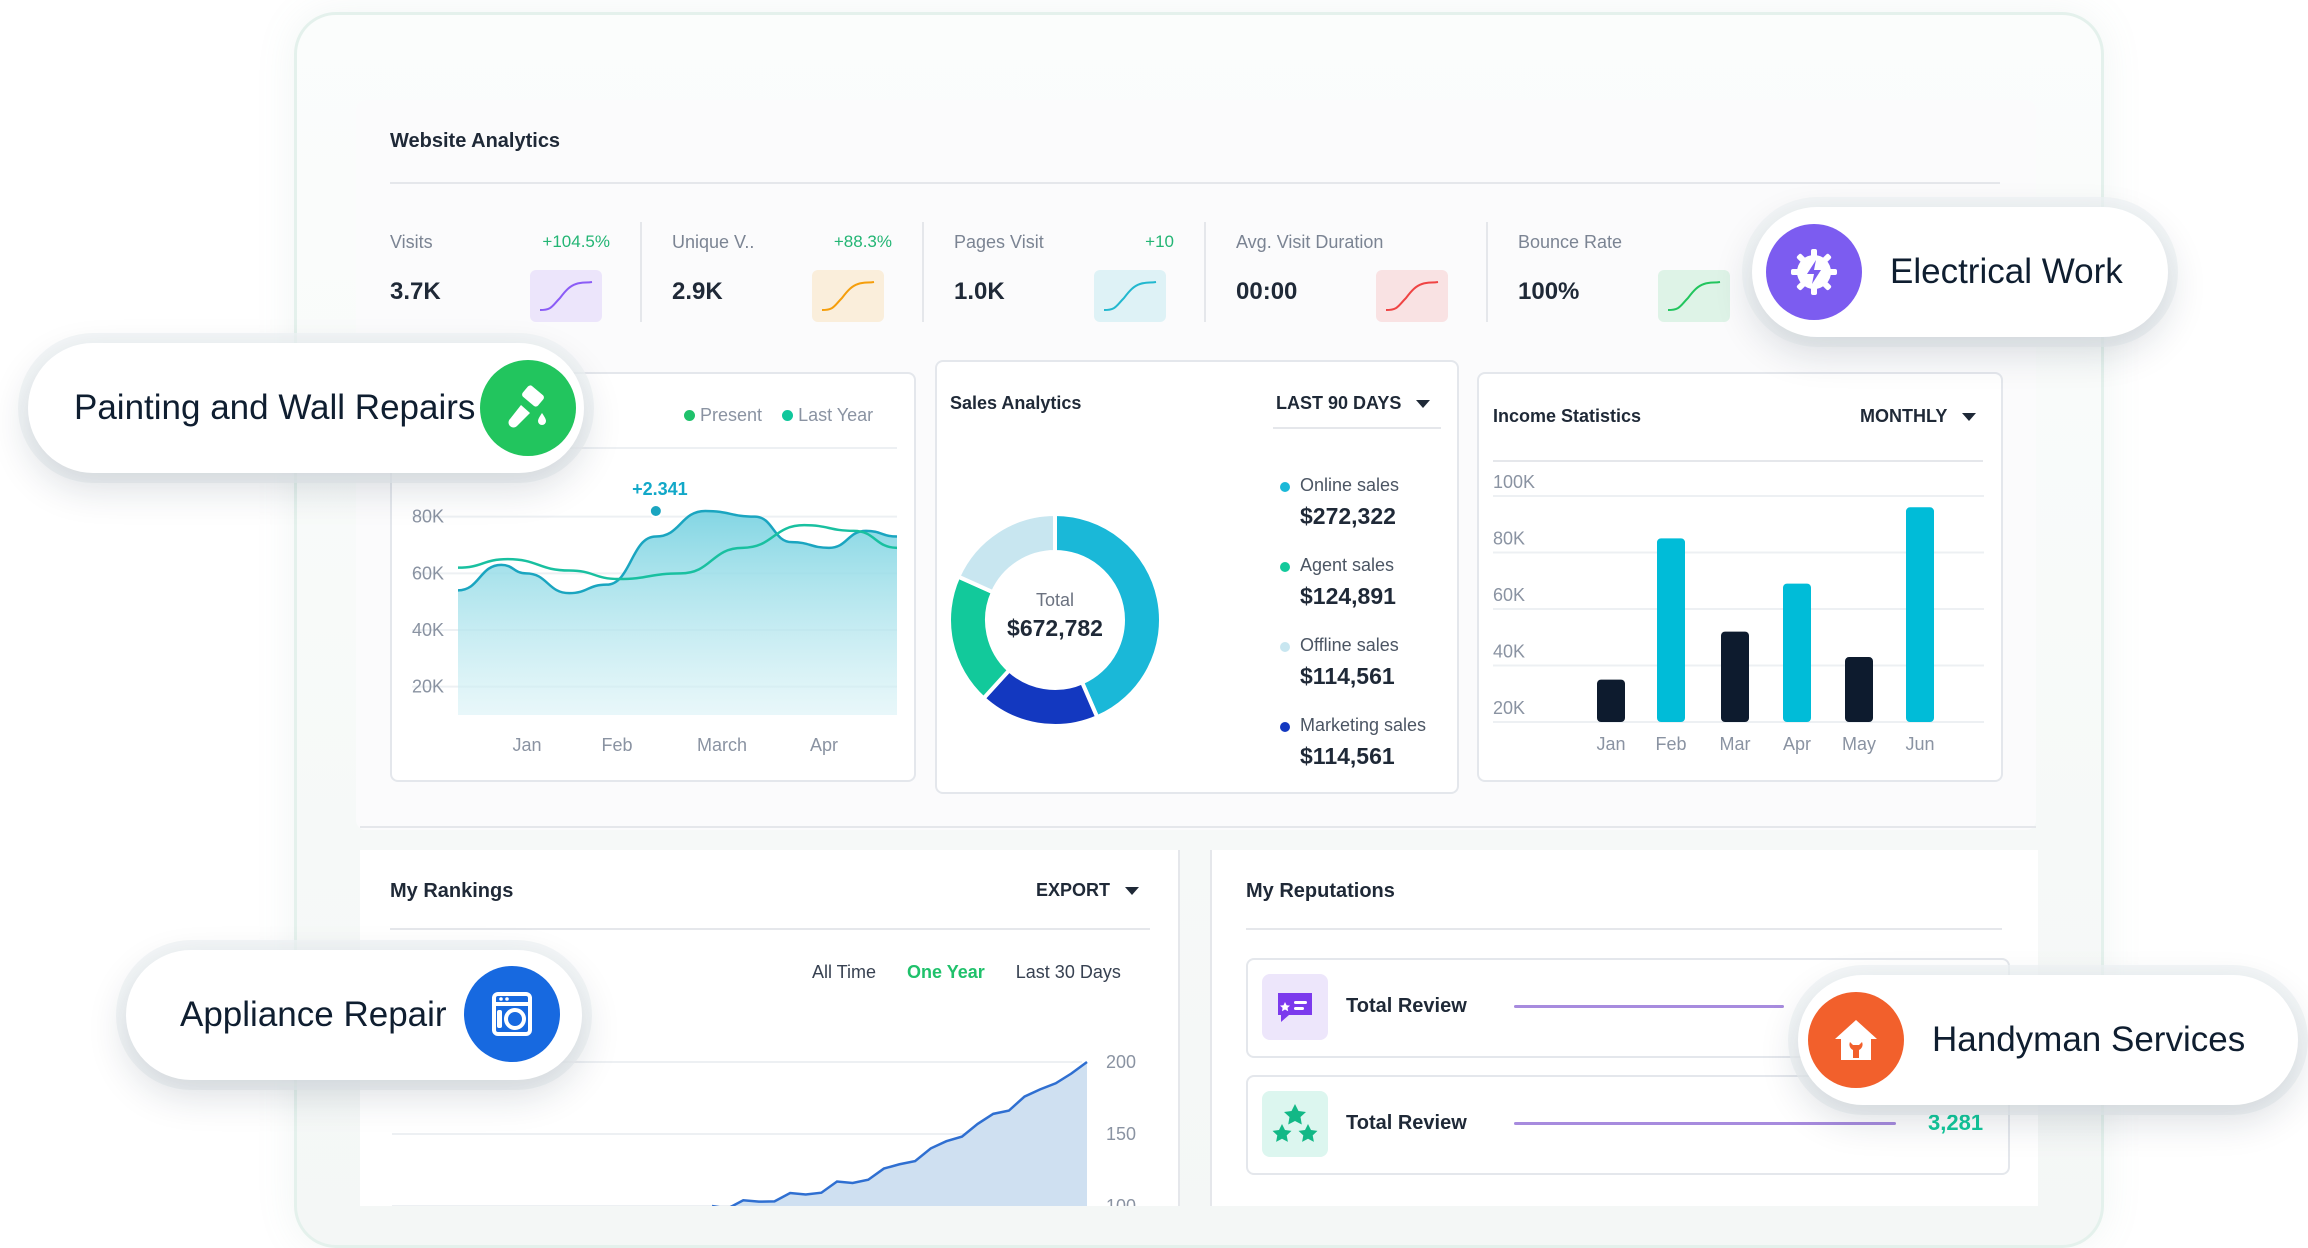 The width and height of the screenshot is (2308, 1248). I want to click on present-line, so click(677, 552).